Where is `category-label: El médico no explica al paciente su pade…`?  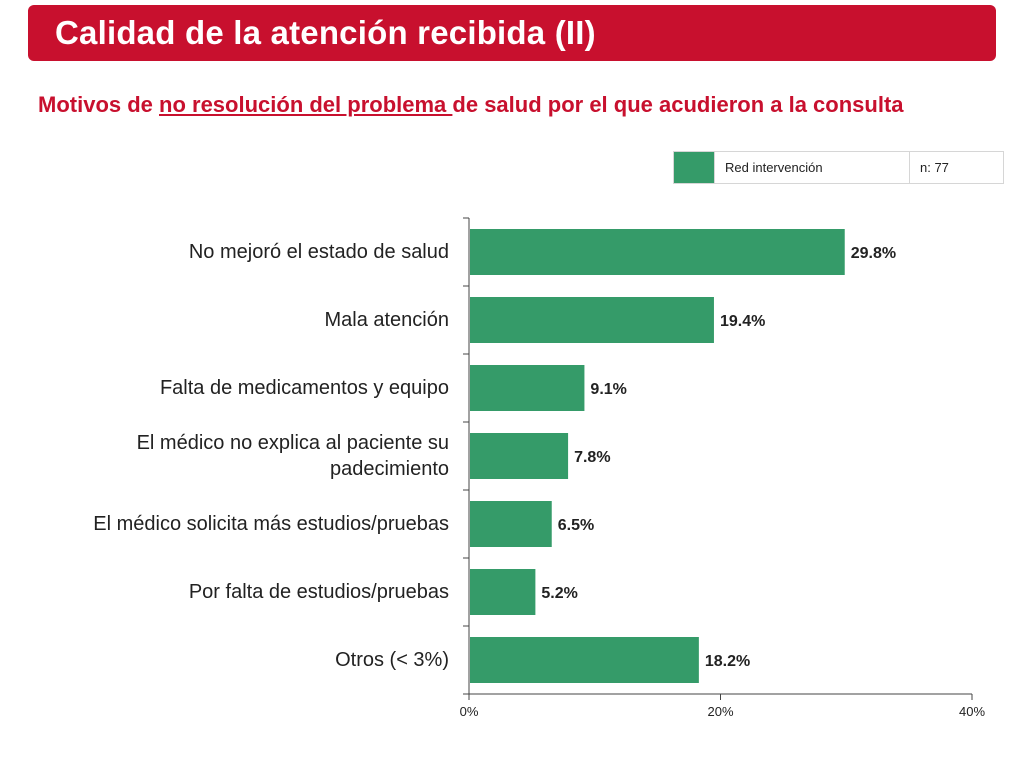 category-label: El médico no explica al paciente su pade… is located at coordinates (292, 456).